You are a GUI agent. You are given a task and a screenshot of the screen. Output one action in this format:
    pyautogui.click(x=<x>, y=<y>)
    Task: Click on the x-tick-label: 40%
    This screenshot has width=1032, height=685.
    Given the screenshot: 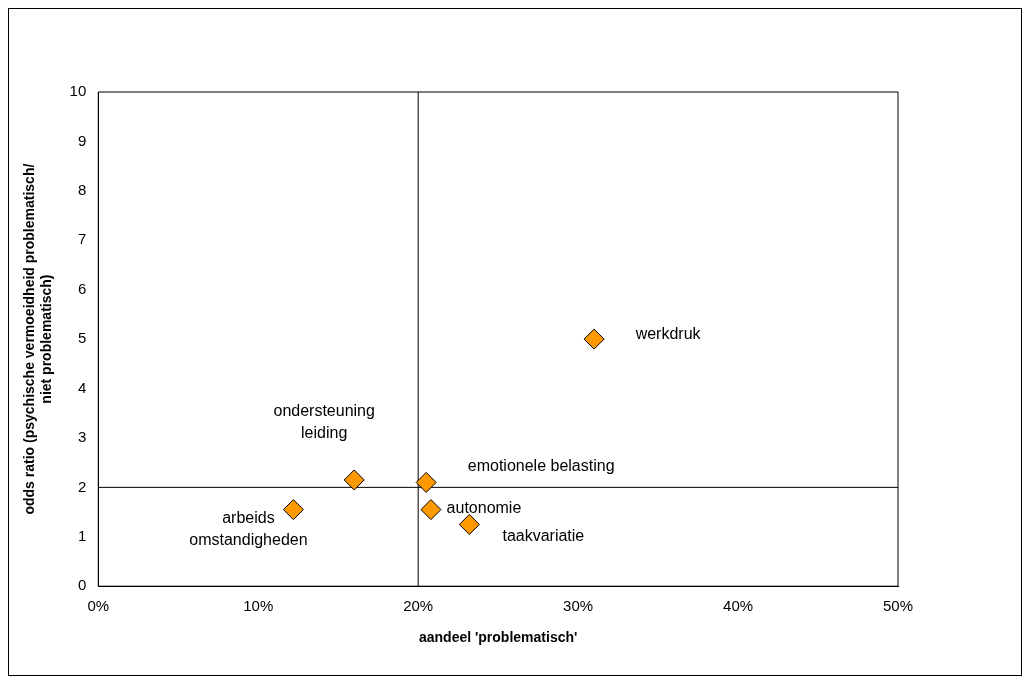 What is the action you would take?
    pyautogui.click(x=738, y=606)
    